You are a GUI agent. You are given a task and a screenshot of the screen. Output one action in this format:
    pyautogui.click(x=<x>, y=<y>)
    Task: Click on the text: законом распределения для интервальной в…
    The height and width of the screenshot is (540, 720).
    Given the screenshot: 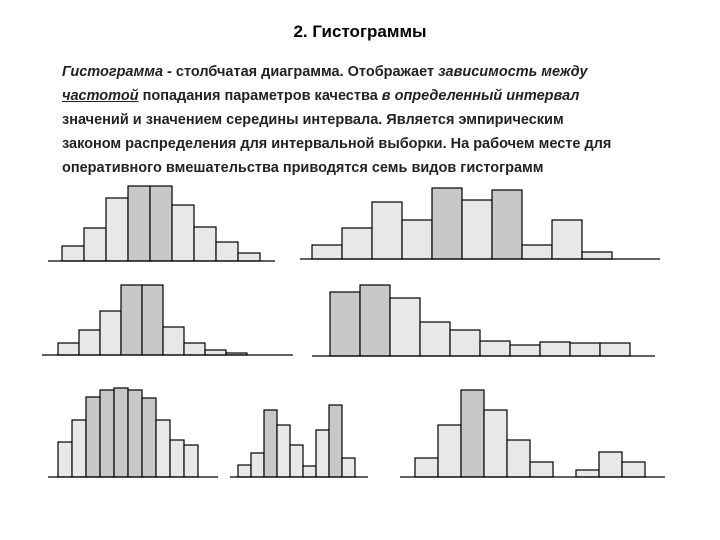 What is the action you would take?
    pyautogui.click(x=337, y=144)
    